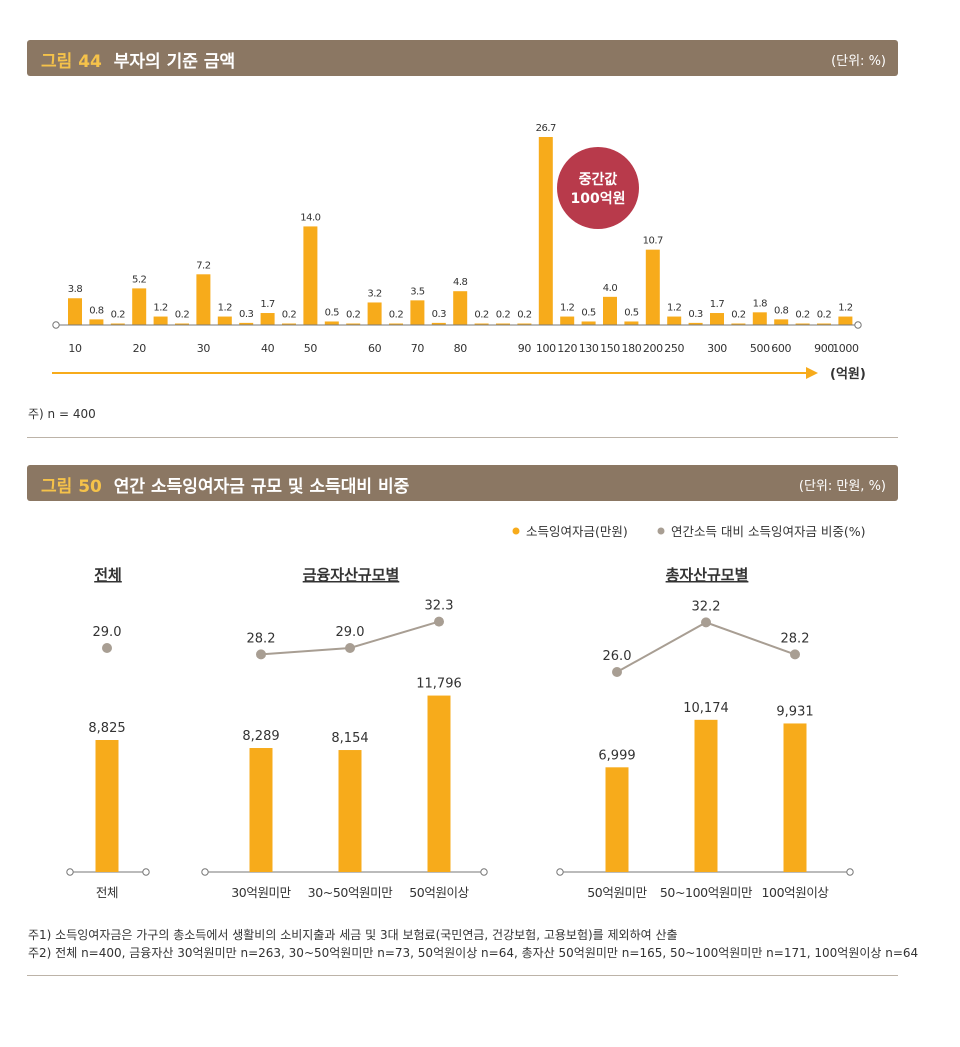  What do you see at coordinates (617, 892) in the screenshot?
I see `fig50-category-label: 50억원미만` at bounding box center [617, 892].